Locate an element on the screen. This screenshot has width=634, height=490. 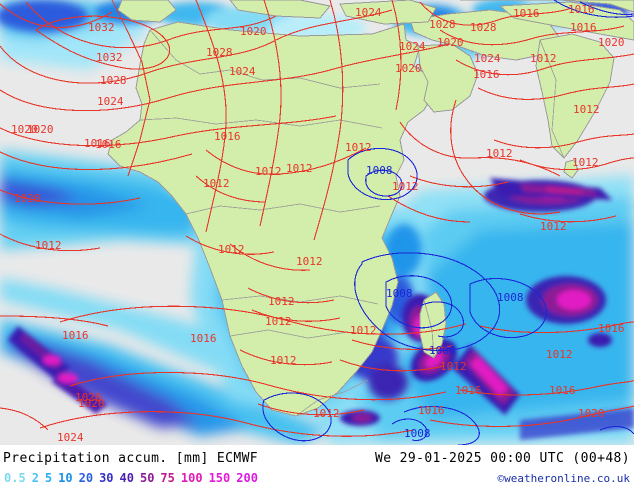
legend-tick-200: 200 is located at coordinates (247, 478).